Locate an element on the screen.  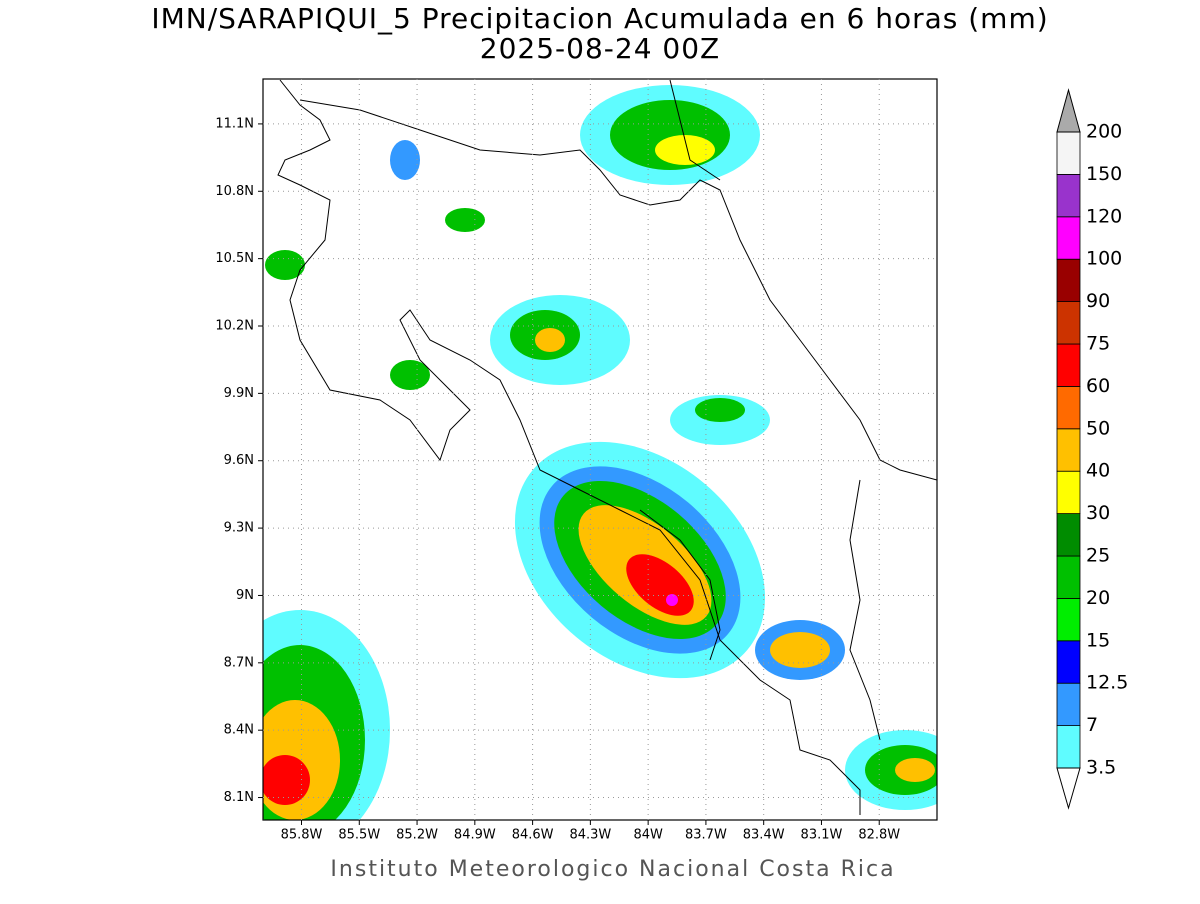
y-tick-label: 10.5N is located at coordinates (234, 258).